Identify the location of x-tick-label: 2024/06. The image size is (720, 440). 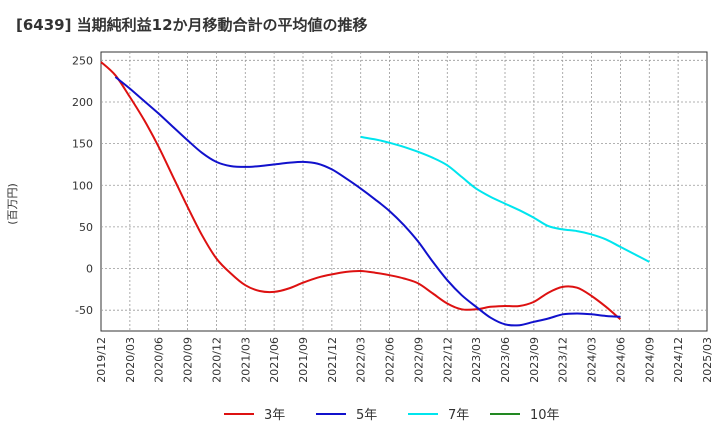
(620, 360).